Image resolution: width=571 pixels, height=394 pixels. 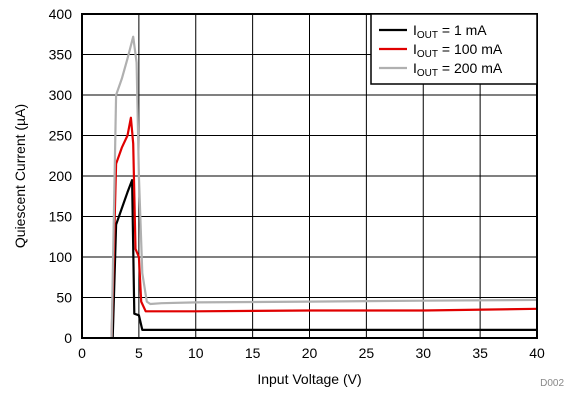 I want to click on x-tick-label: 35, so click(x=480, y=353).